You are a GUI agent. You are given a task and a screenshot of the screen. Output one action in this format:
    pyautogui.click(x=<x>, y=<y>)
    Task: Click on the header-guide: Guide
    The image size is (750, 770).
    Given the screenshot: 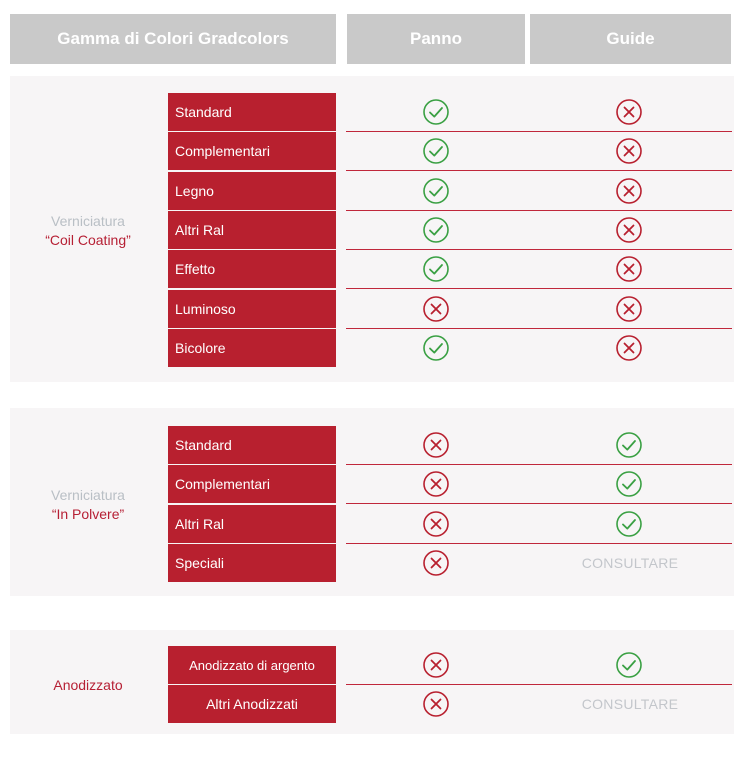 What is the action you would take?
    pyautogui.click(x=630, y=39)
    